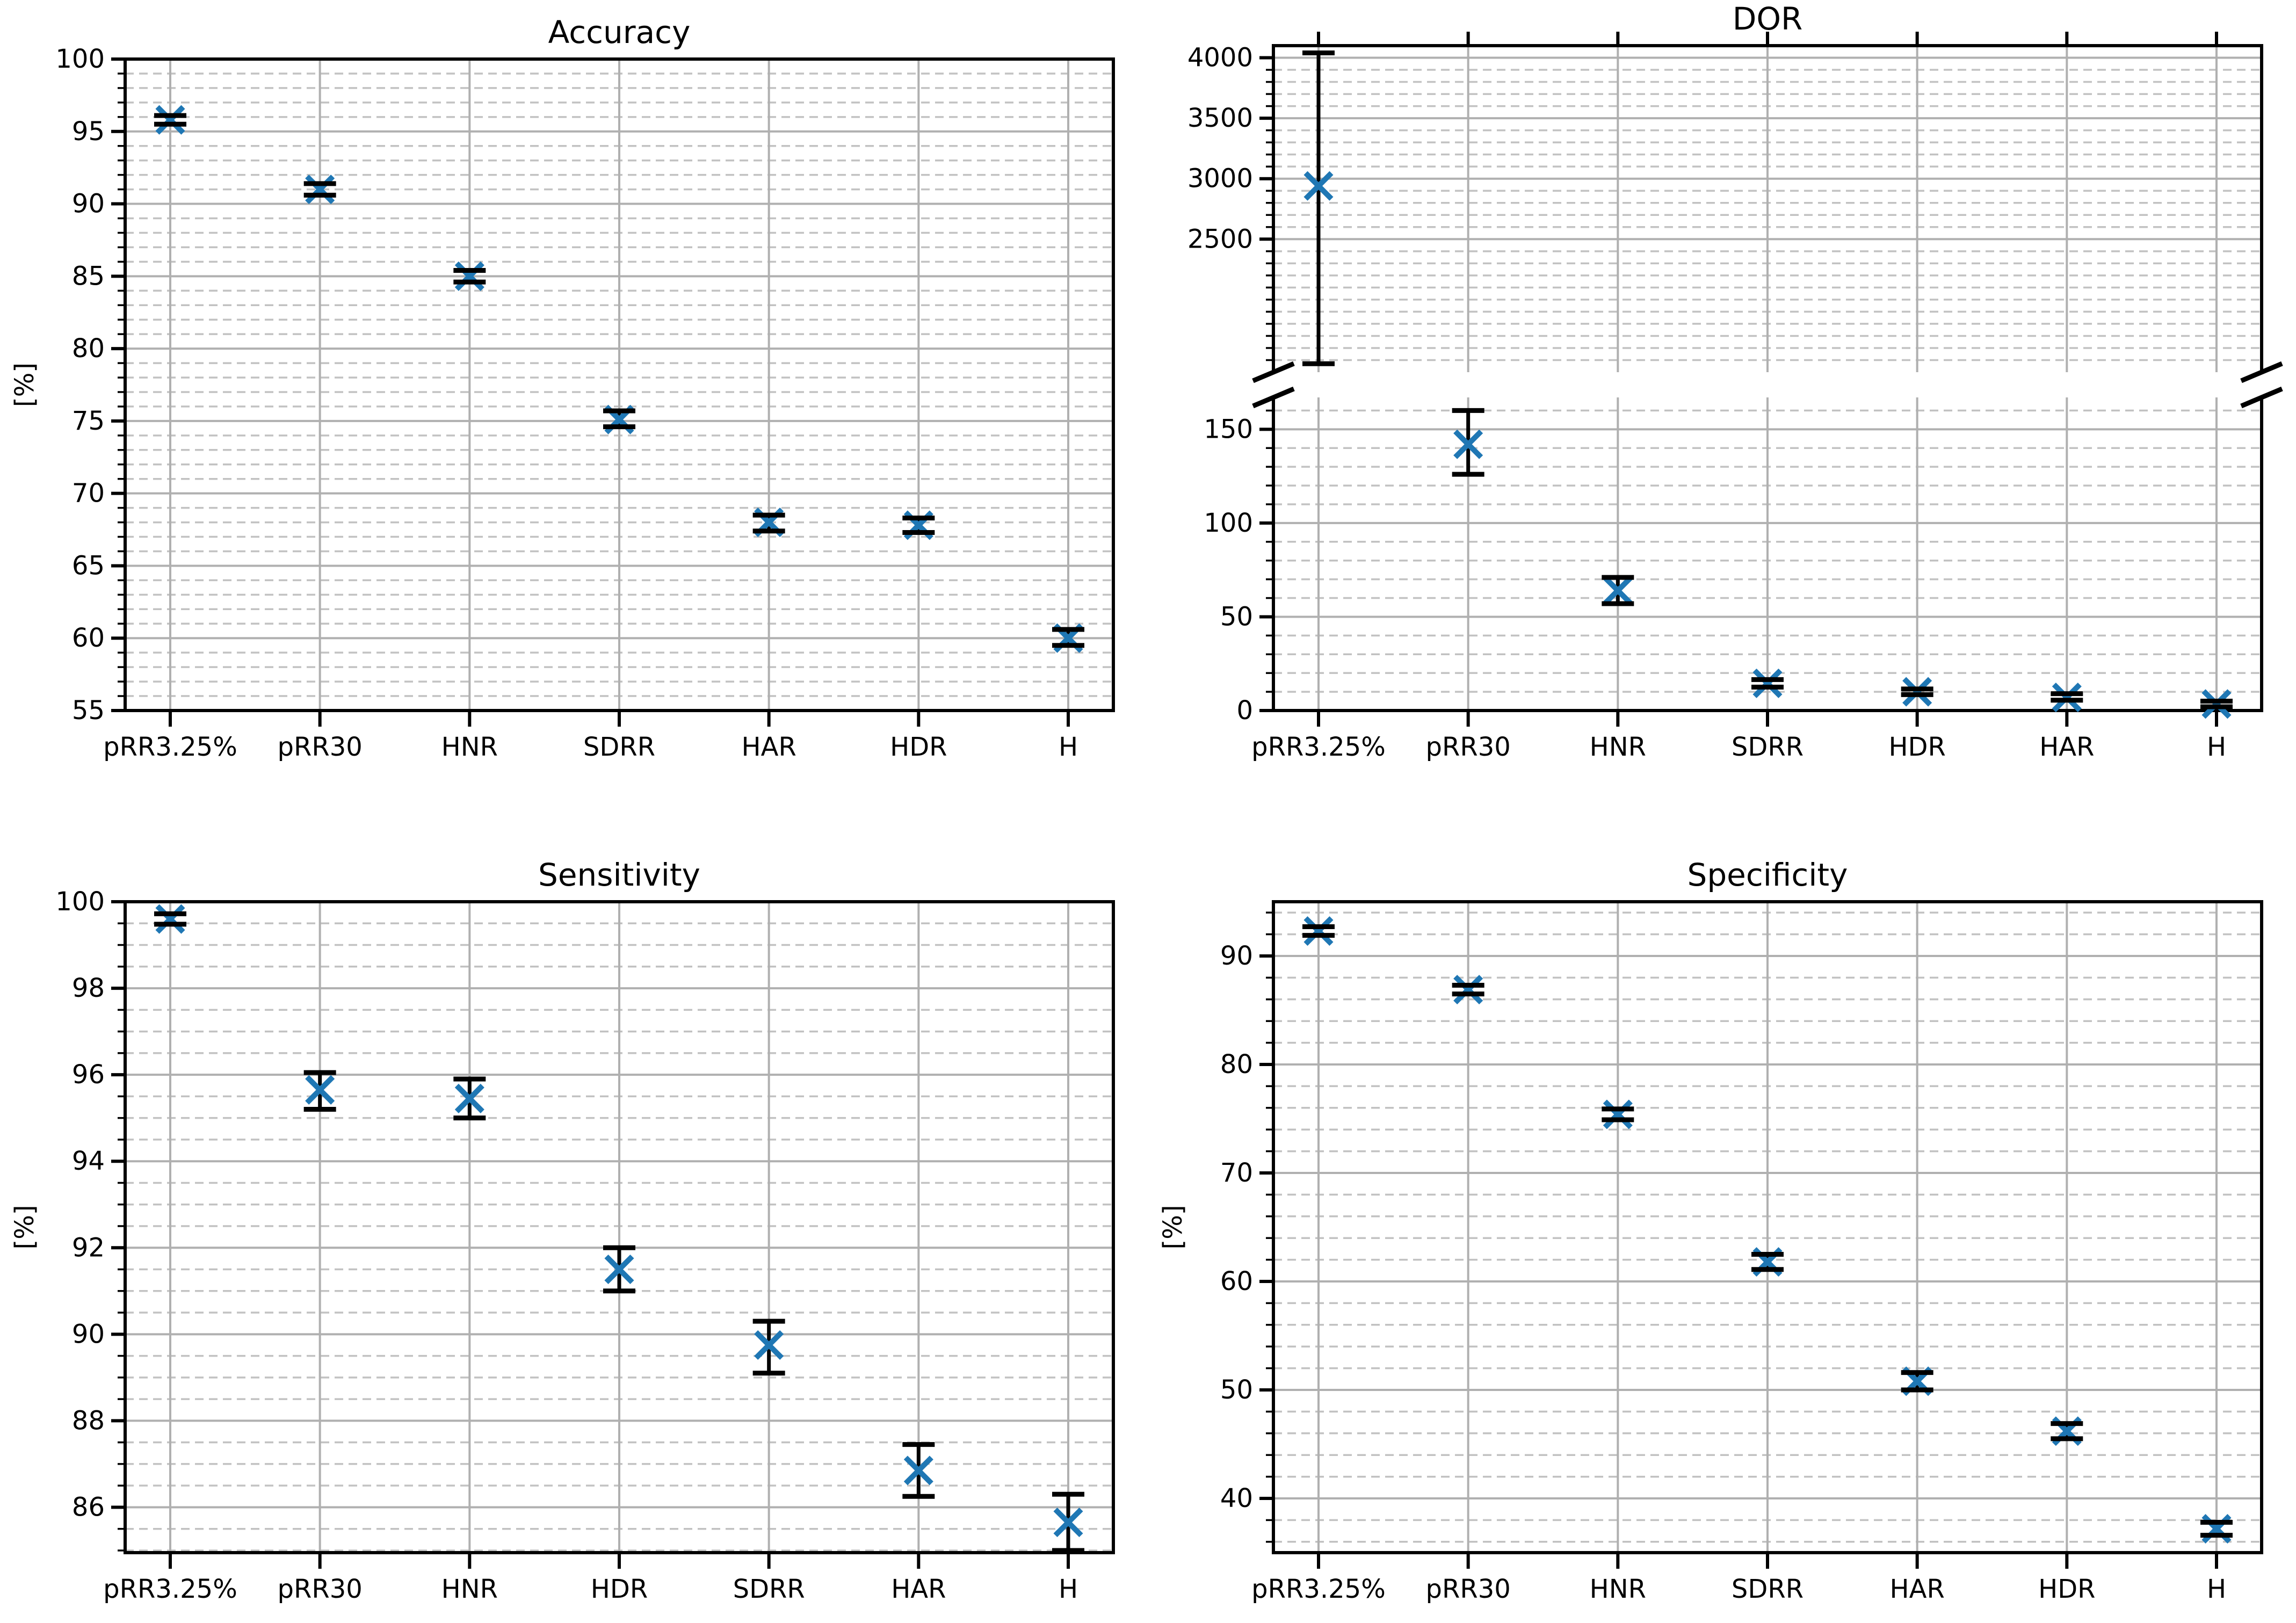  What do you see at coordinates (88, 1248) in the screenshot?
I see `y-tick-label: 92` at bounding box center [88, 1248].